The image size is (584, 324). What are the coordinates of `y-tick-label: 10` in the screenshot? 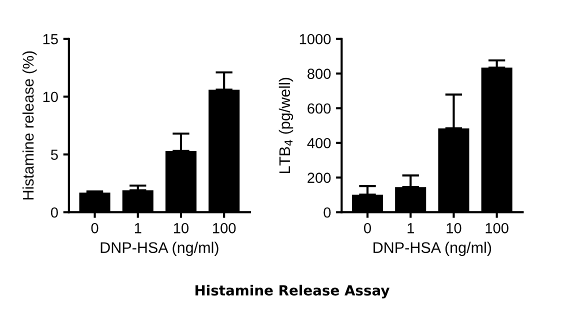 It's located at (50, 97).